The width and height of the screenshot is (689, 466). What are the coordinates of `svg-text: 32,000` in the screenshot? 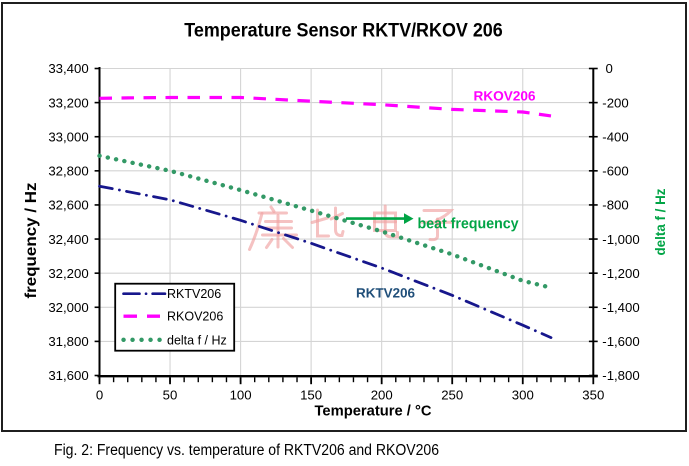 It's located at (68, 307).